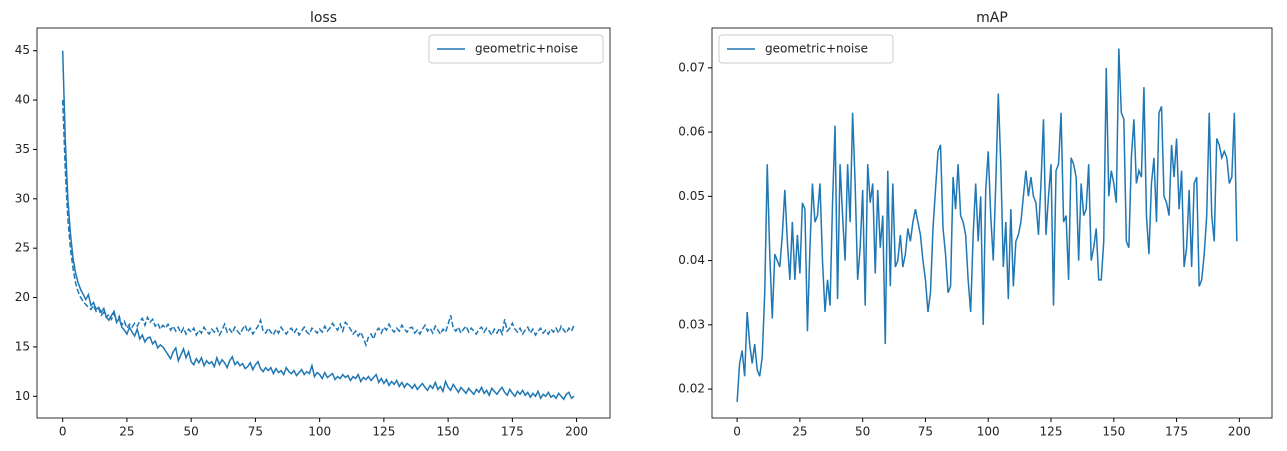  What do you see at coordinates (22, 50) in the screenshot?
I see `y-tick-label: 45` at bounding box center [22, 50].